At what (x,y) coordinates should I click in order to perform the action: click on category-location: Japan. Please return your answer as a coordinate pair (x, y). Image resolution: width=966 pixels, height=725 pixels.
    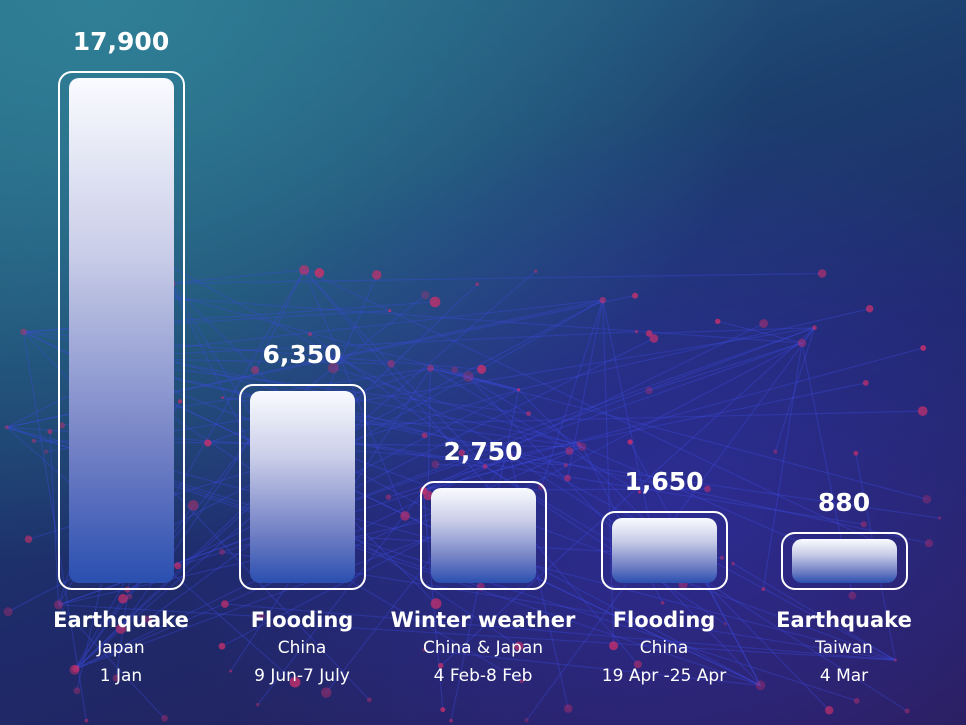
    Looking at the image, I should click on (121, 648).